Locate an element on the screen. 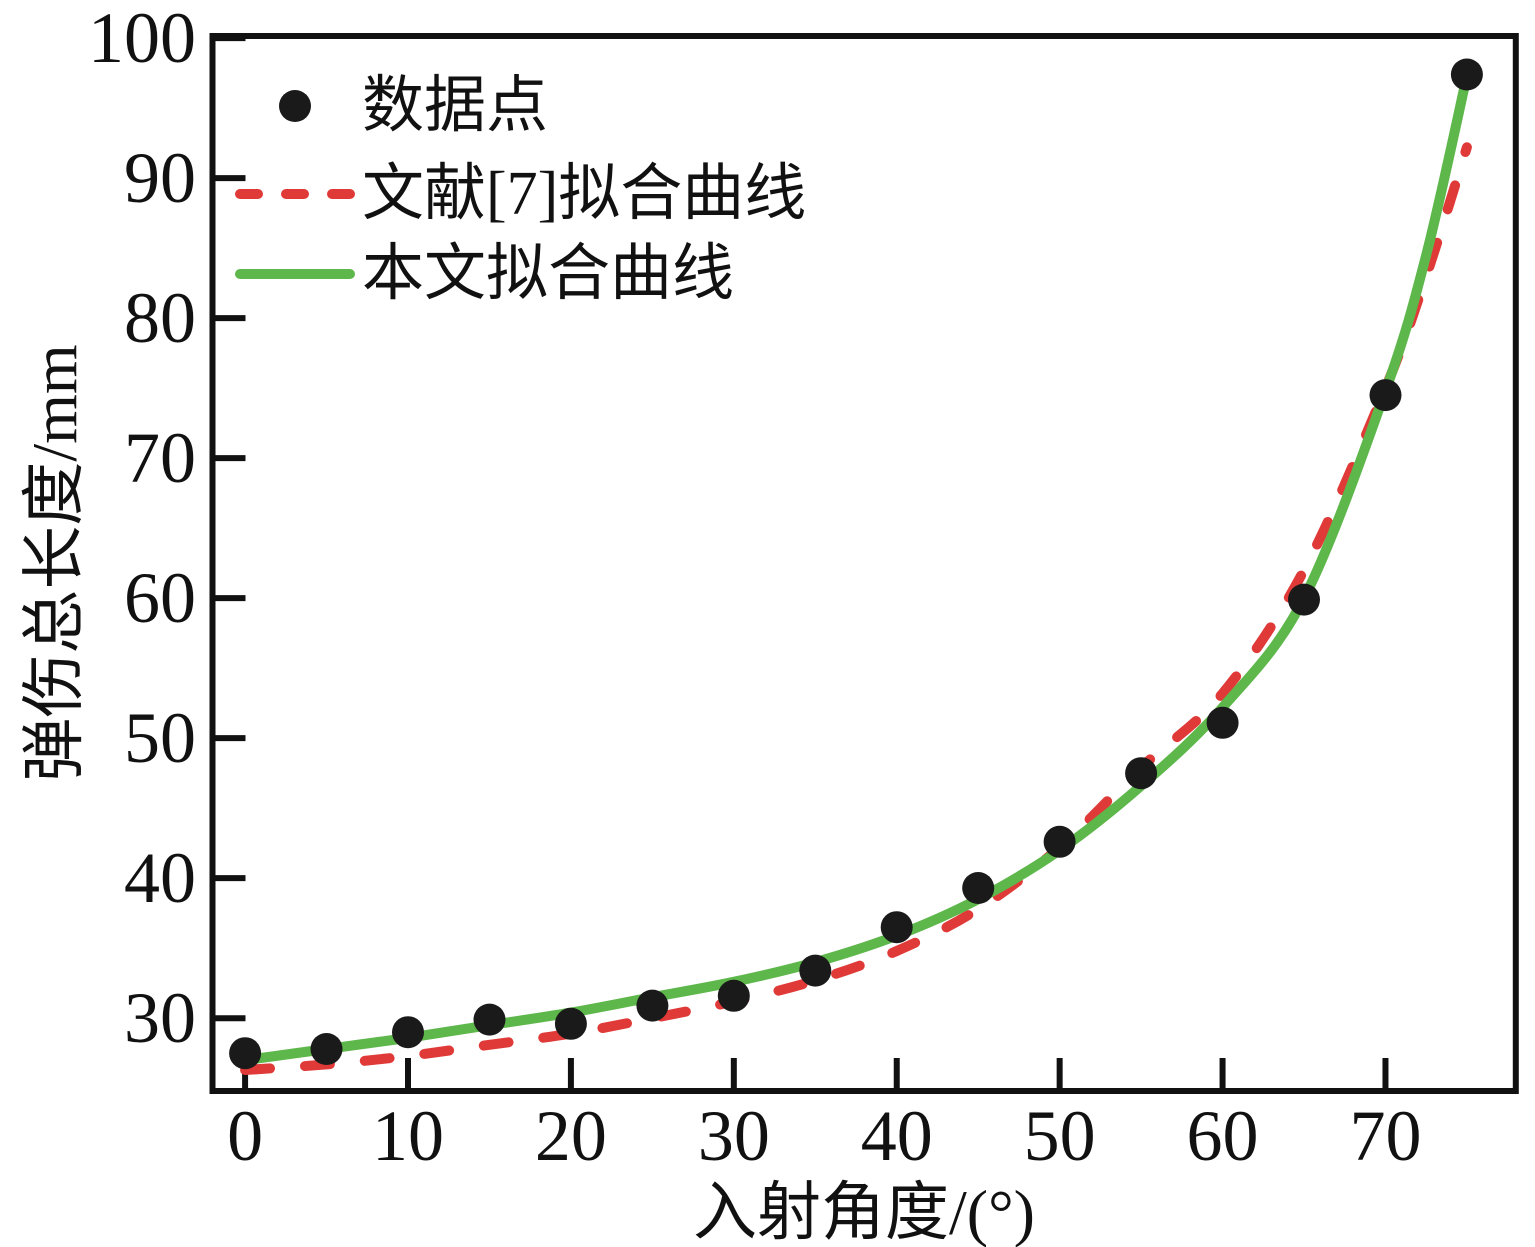  y-tick-label: 50 is located at coordinates (160, 738).